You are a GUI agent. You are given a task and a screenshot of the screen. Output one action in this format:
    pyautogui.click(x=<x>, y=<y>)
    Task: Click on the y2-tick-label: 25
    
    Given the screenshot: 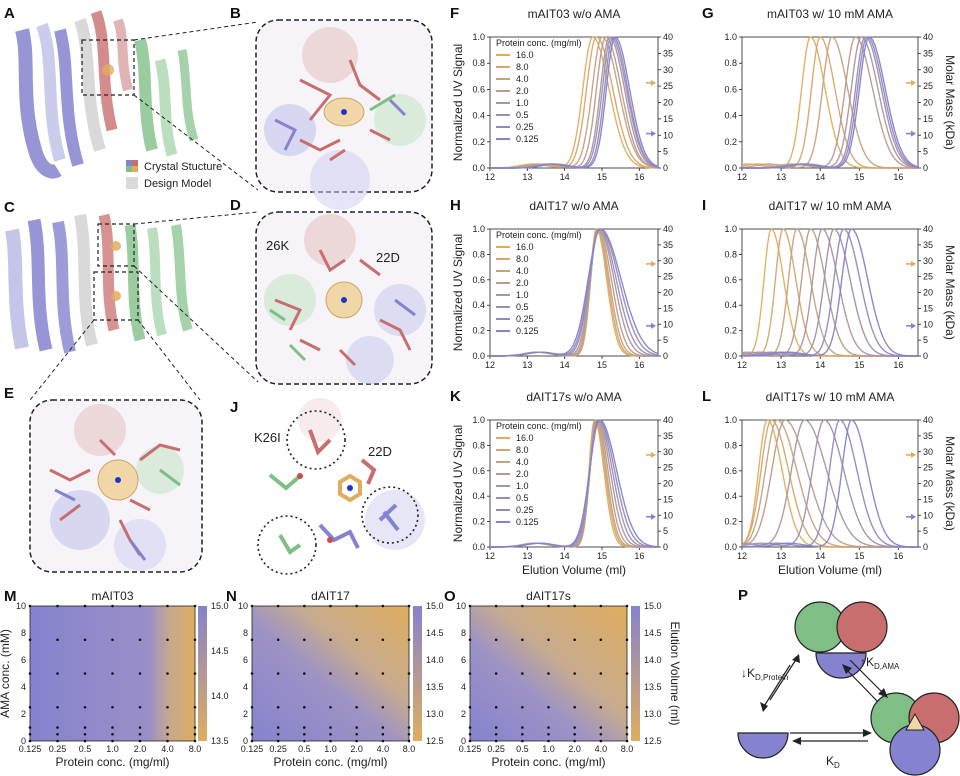 What is the action you would take?
    pyautogui.click(x=928, y=468)
    